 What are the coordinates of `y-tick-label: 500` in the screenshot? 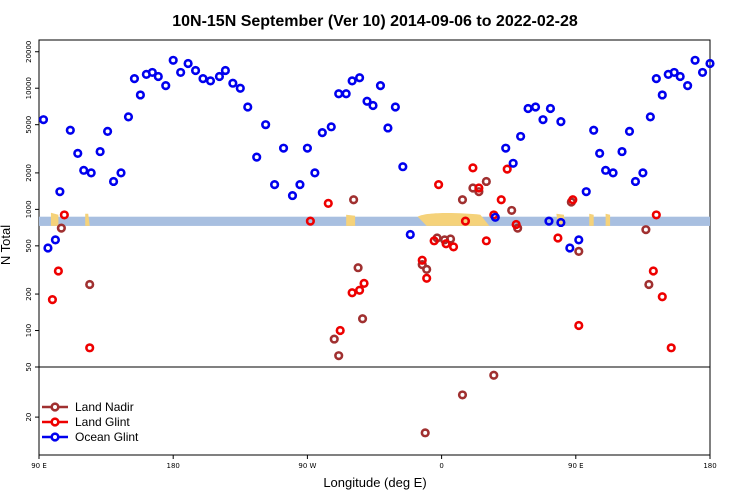 It's located at (29, 245).